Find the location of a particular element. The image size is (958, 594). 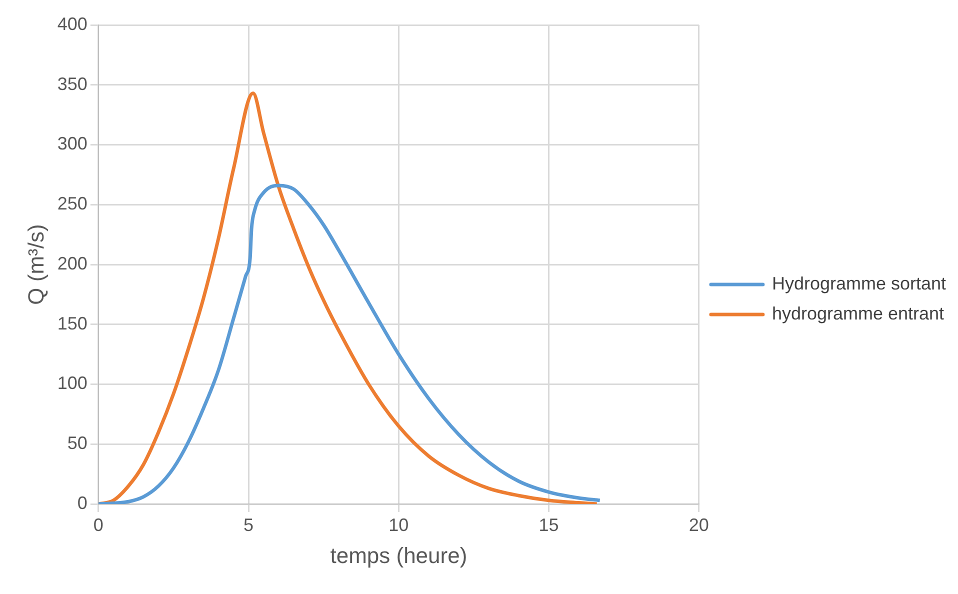

legend-label: hydrogramme entrant is located at coordinates (858, 313).